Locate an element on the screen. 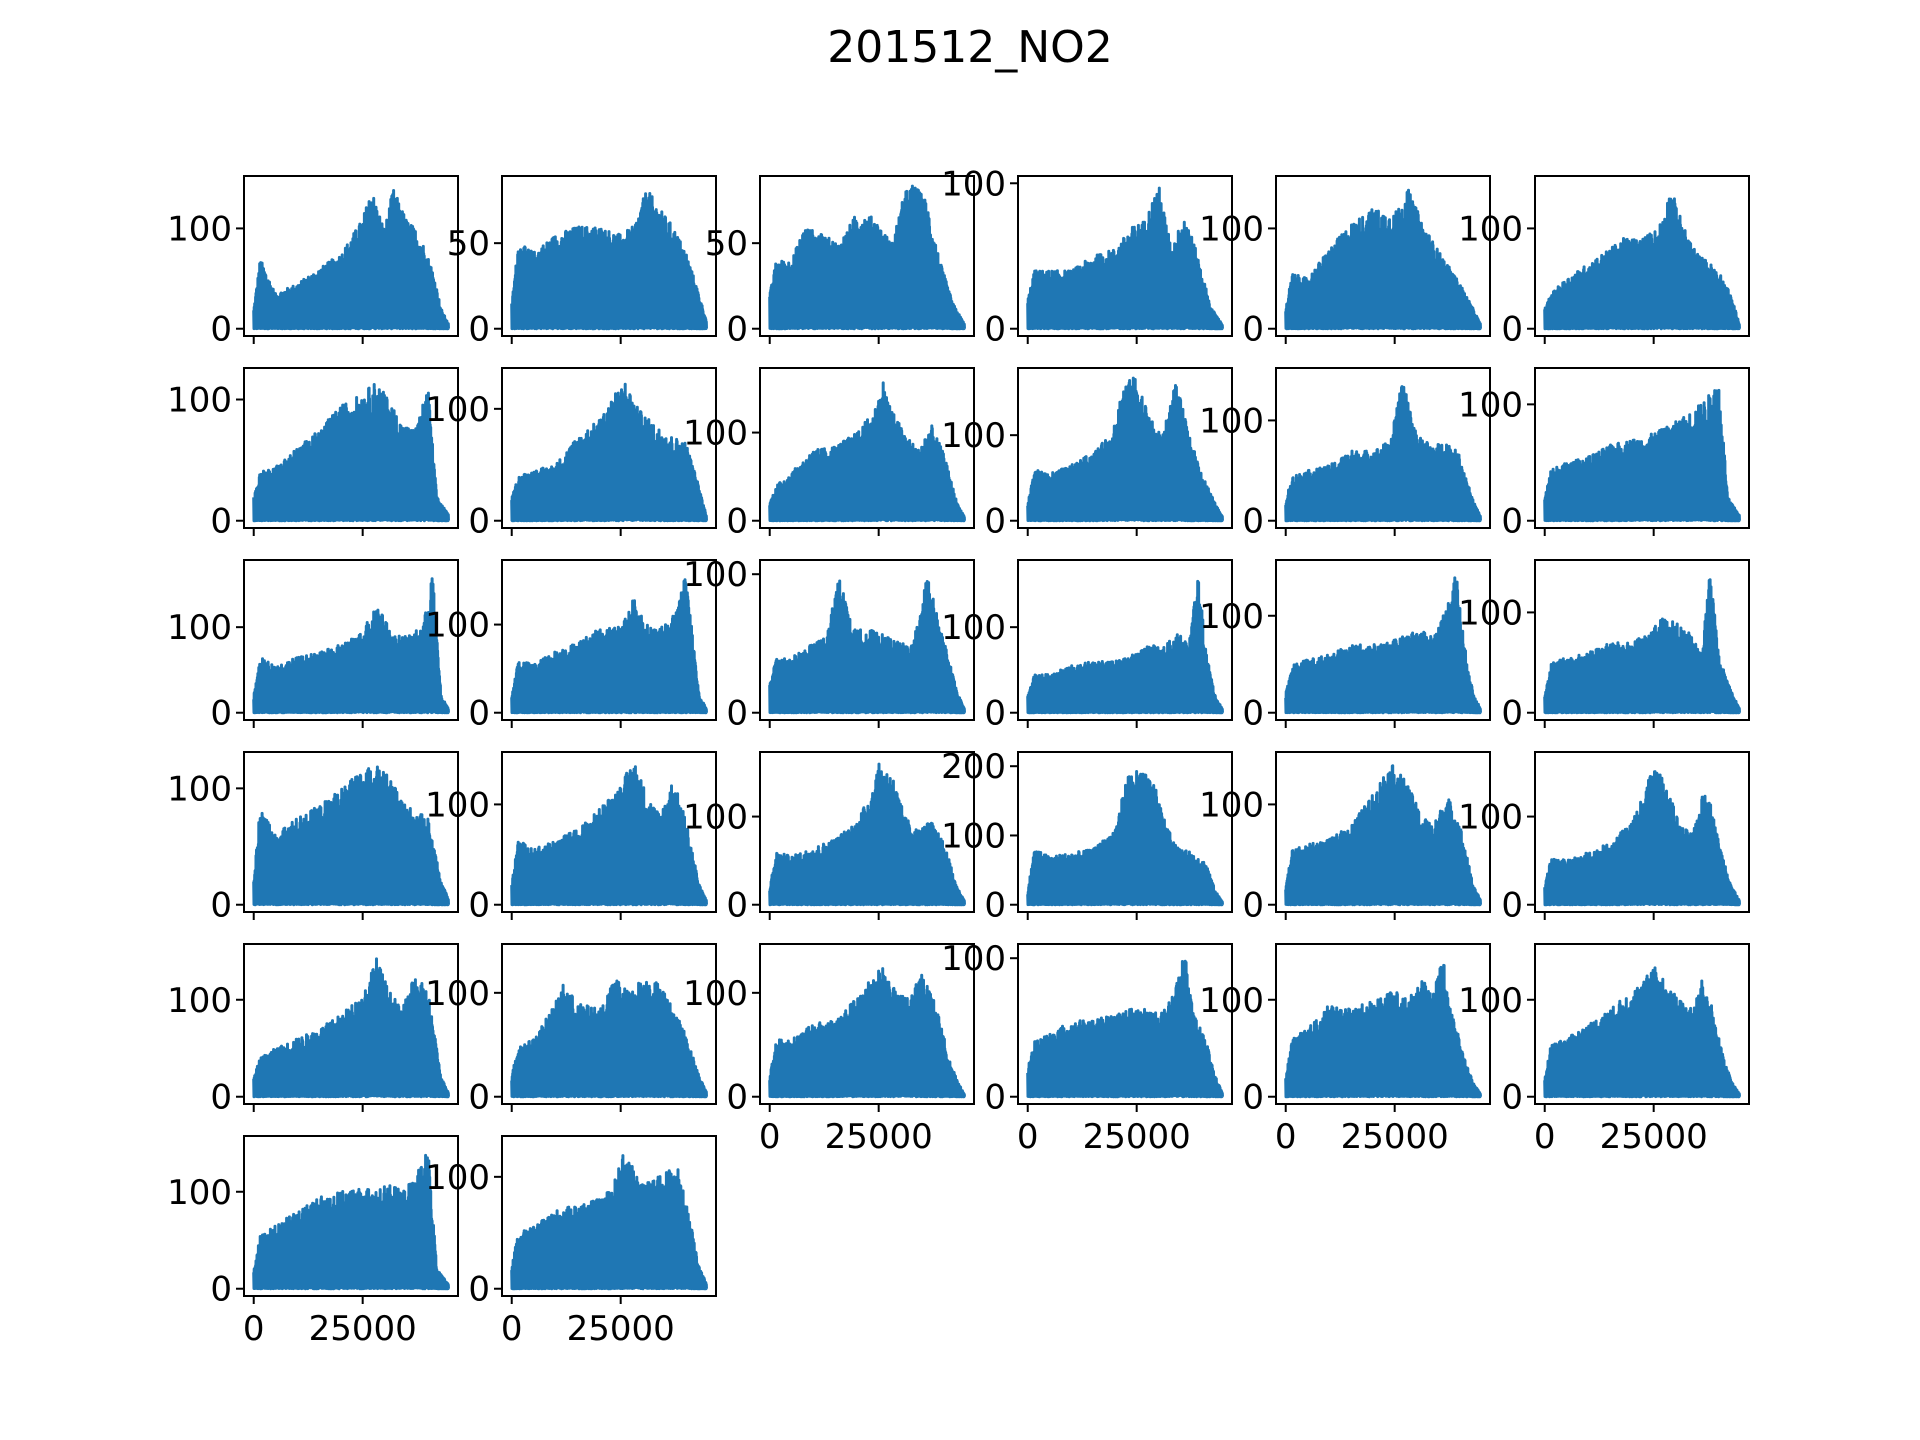  subplot-7: 0 100 is located at coordinates (313, 454).